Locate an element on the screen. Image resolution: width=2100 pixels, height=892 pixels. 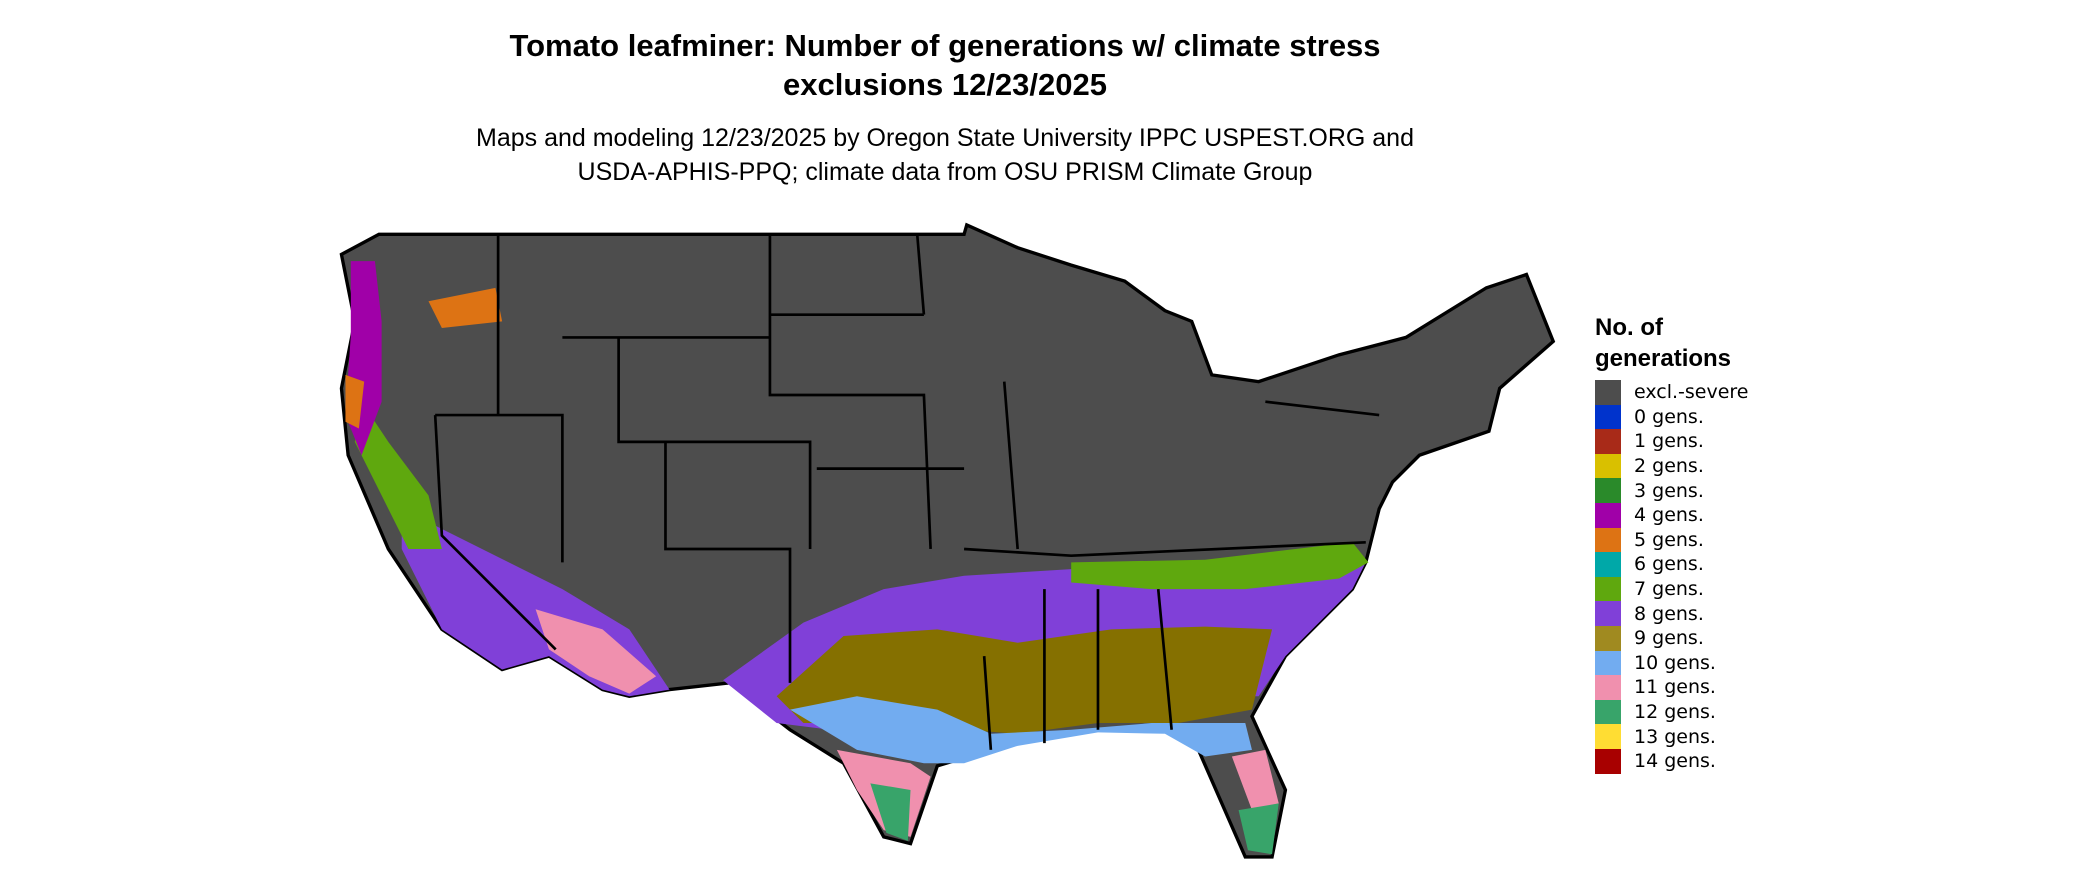
region-7-gens is located at coordinates (1220, 566).